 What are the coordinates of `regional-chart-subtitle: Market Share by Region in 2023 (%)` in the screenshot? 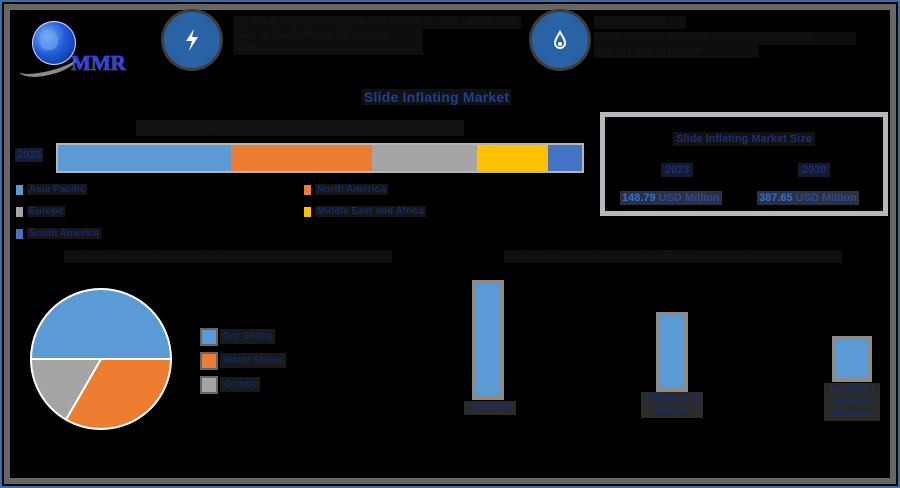 It's located at (300, 128).